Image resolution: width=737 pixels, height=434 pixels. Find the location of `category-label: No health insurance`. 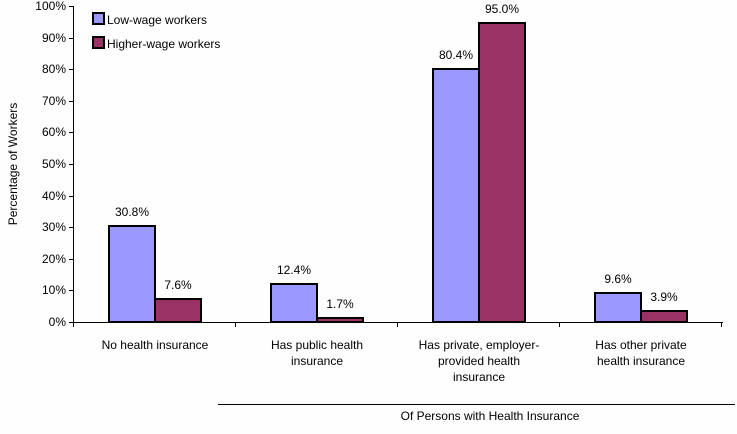

category-label: No health insurance is located at coordinates (155, 345).